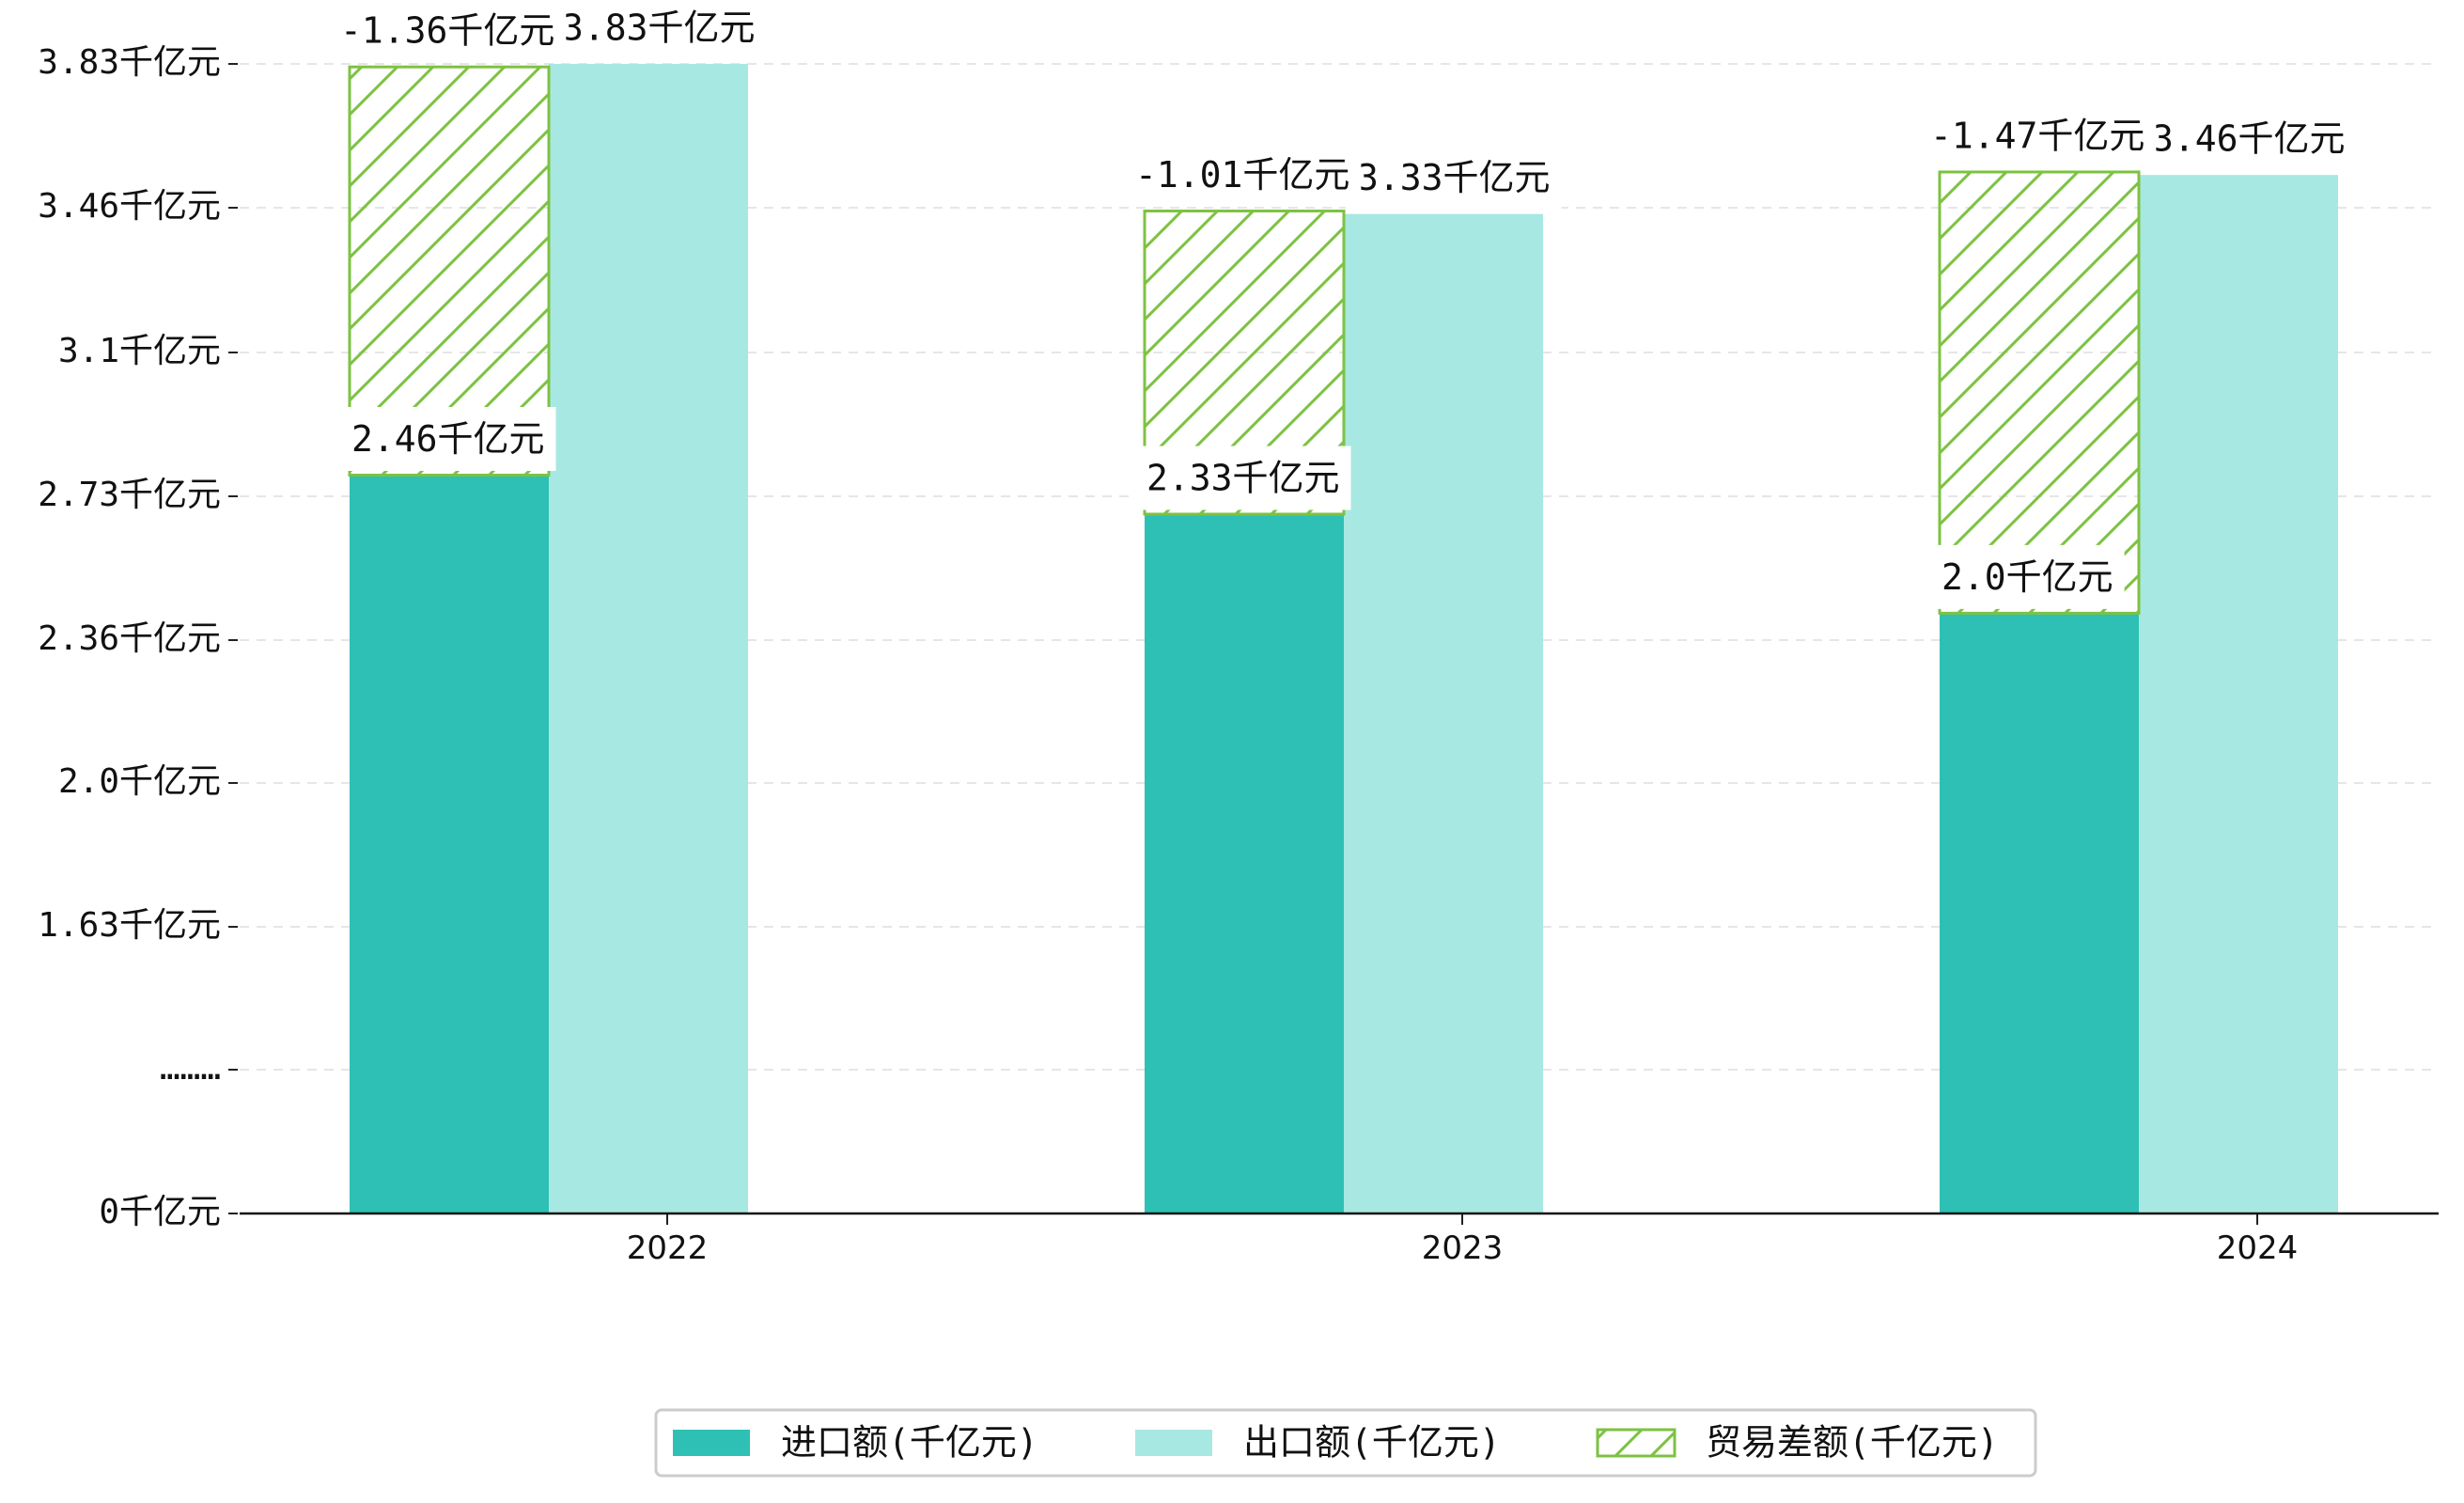 The width and height of the screenshot is (2464, 1503). What do you see at coordinates (129, 495) in the screenshot?
I see `y-tick-label: 2.73千亿元` at bounding box center [129, 495].